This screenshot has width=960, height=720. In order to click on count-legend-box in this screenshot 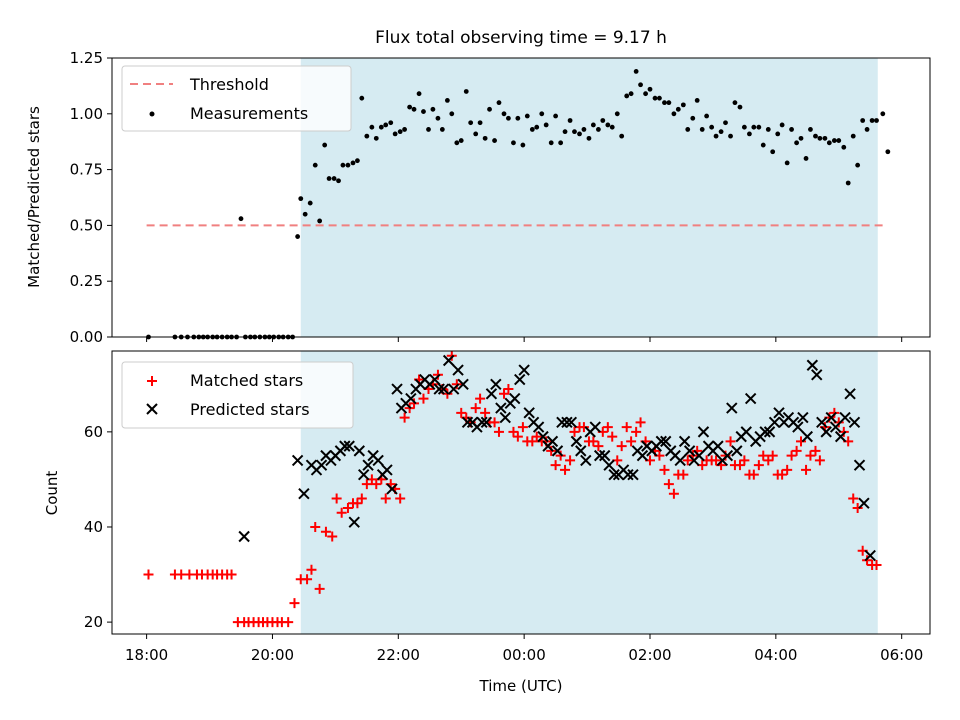, I will do `click(237, 395)`.